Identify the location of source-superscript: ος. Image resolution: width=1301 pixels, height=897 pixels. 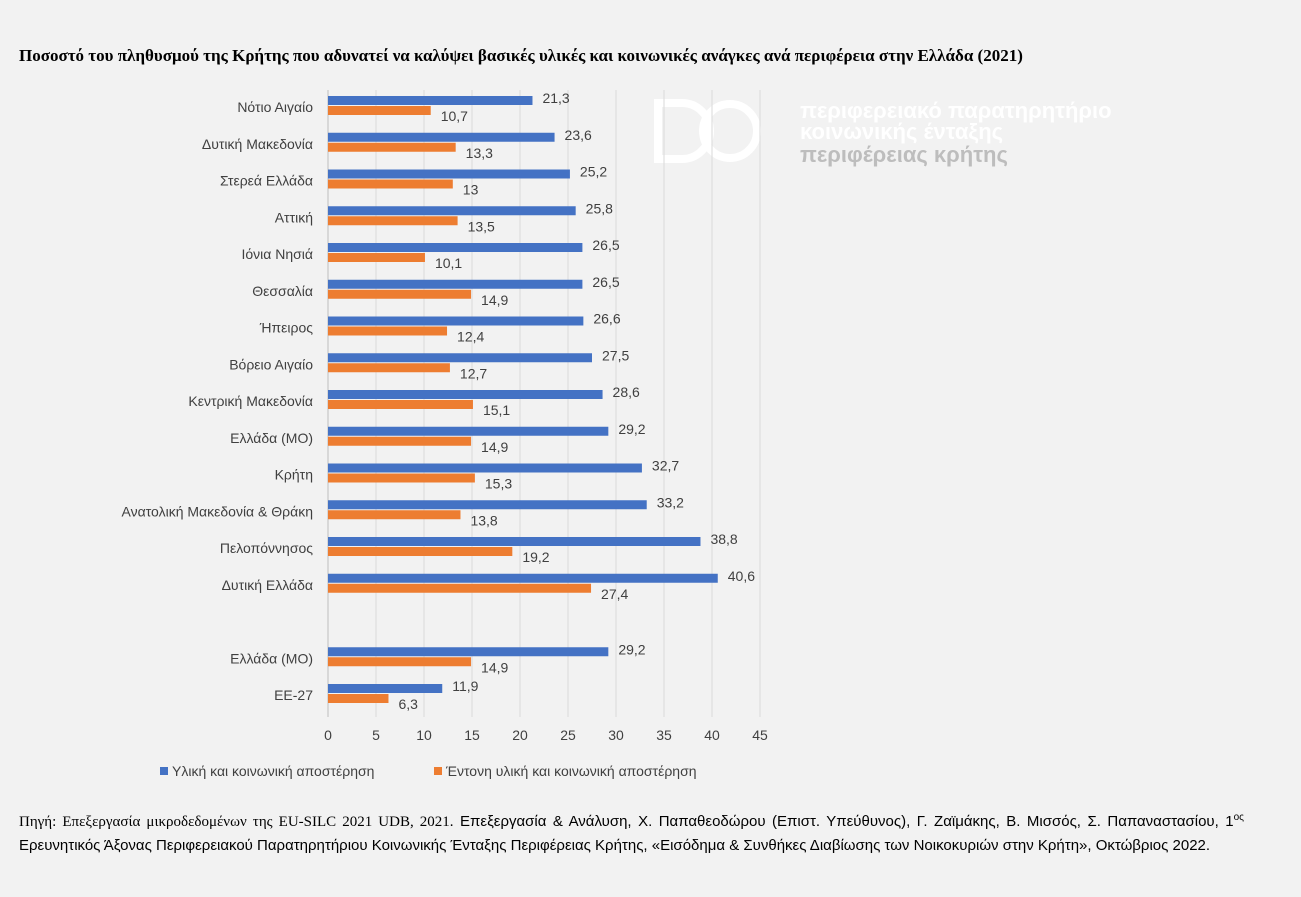
(1239, 817).